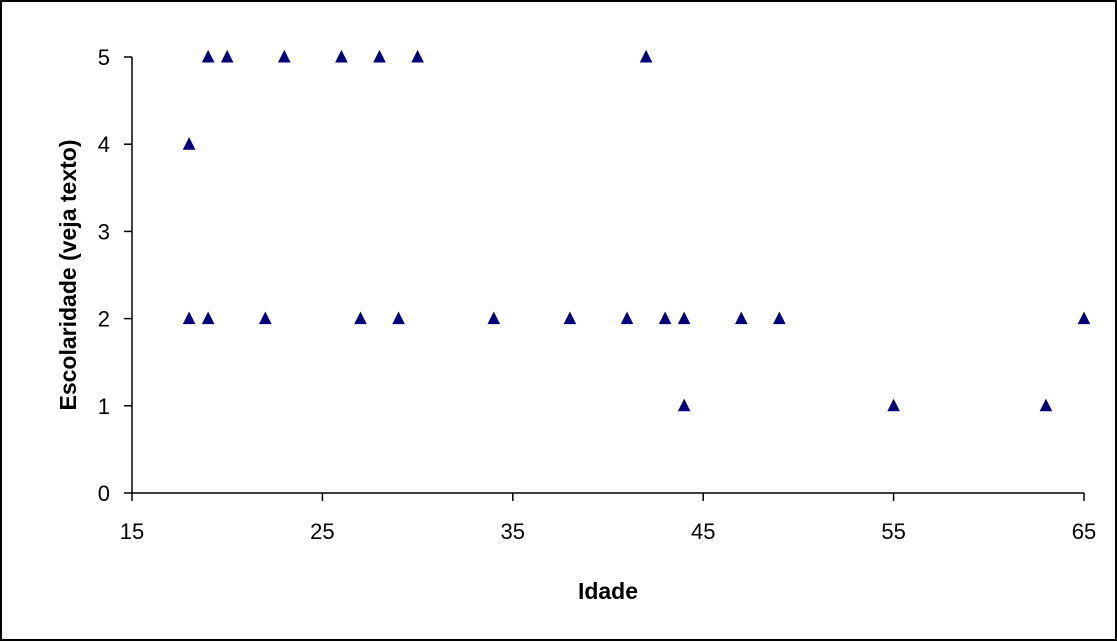 The width and height of the screenshot is (1117, 643). Describe the element at coordinates (104, 144) in the screenshot. I see `y-tick-label: 4` at that location.